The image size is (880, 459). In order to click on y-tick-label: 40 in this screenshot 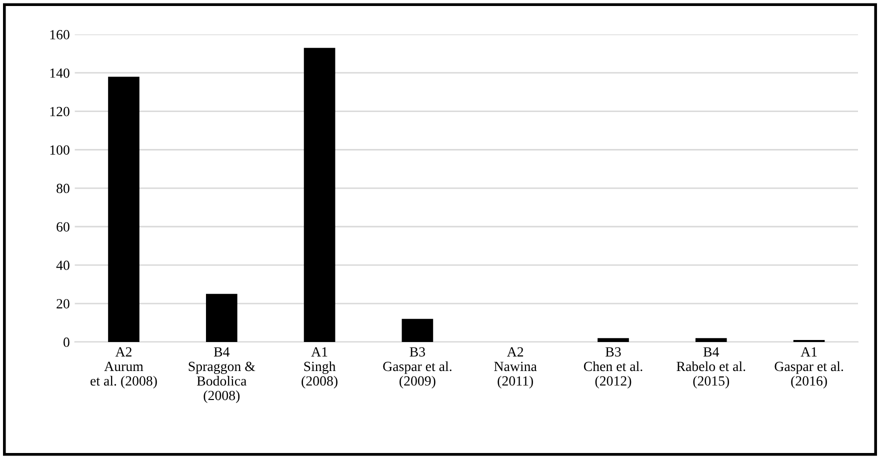, I will do `click(63, 265)`.